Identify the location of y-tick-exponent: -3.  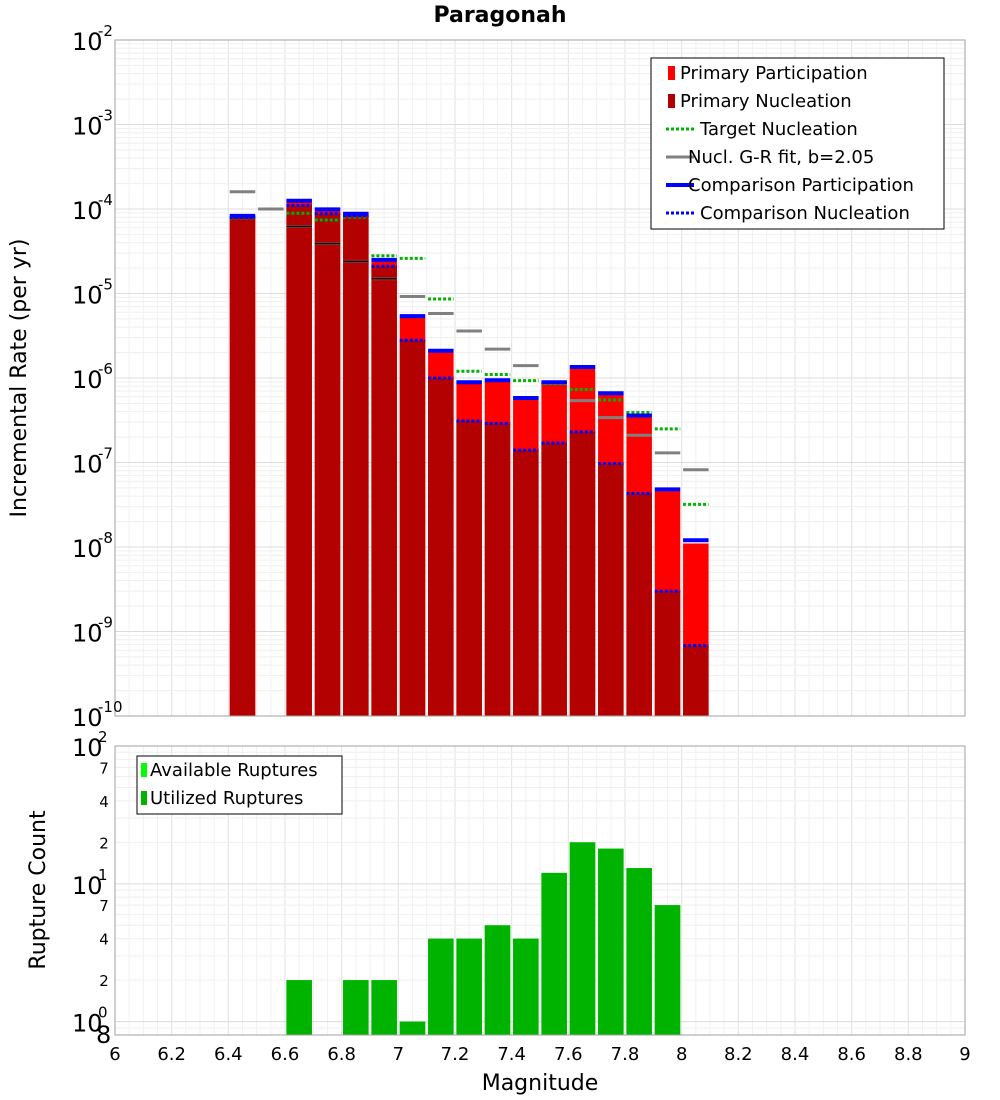
(105, 116).